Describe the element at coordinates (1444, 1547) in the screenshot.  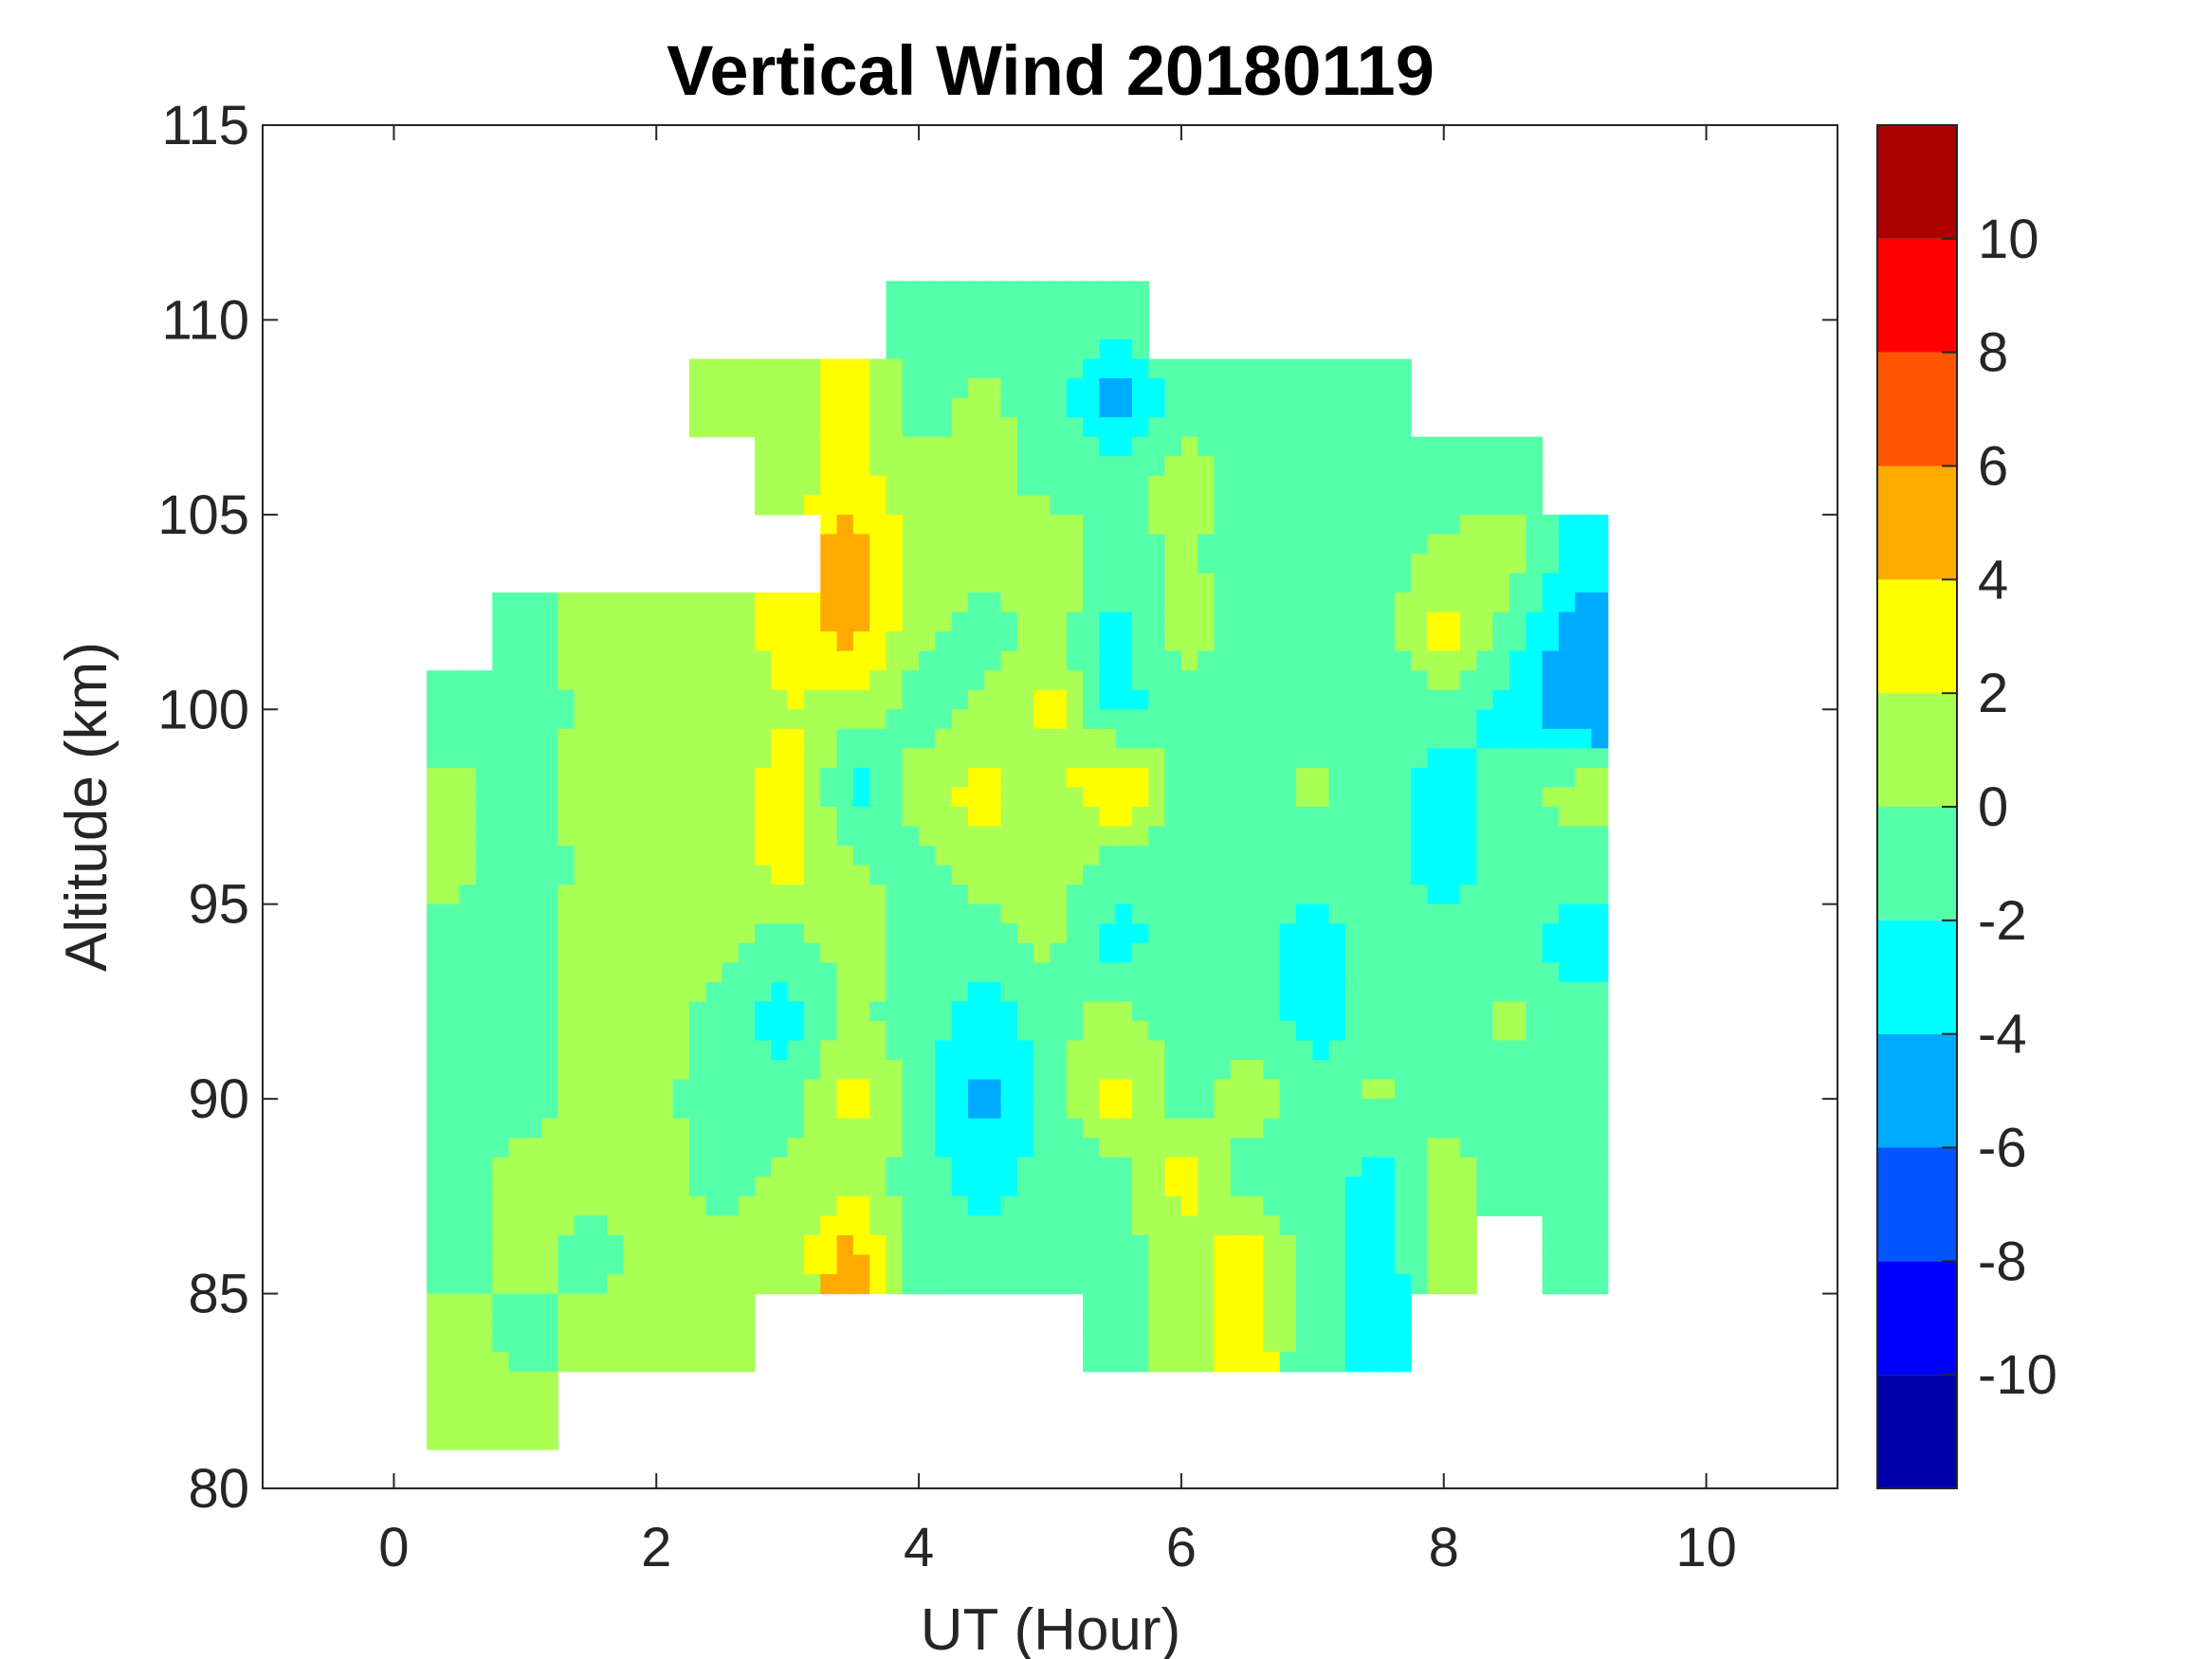
I see `x-tick-label: 8` at that location.